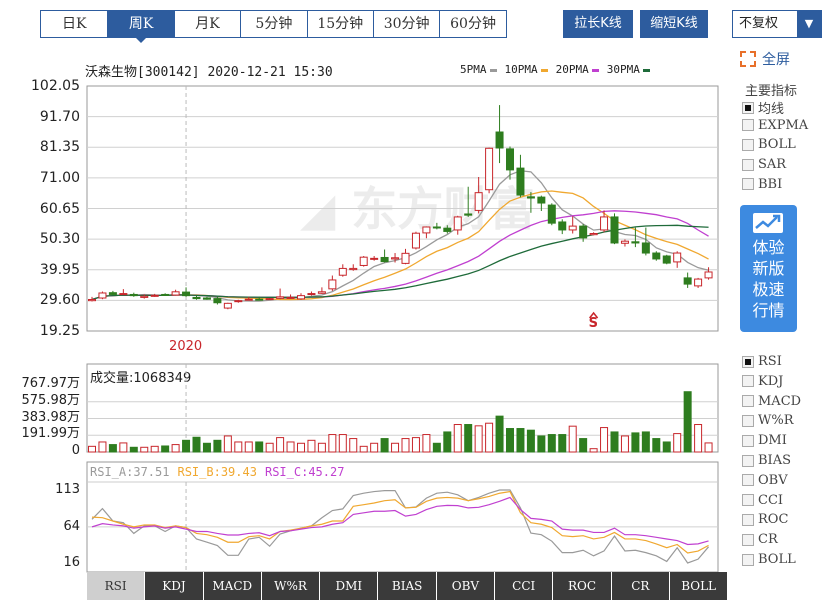 The height and width of the screenshot is (602, 832). Describe the element at coordinates (51, 400) in the screenshot. I see `volume-tick-label: 575.98万` at that location.